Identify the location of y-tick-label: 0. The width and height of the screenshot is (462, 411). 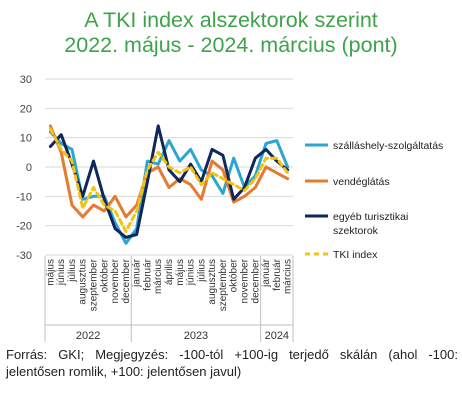
(29, 168).